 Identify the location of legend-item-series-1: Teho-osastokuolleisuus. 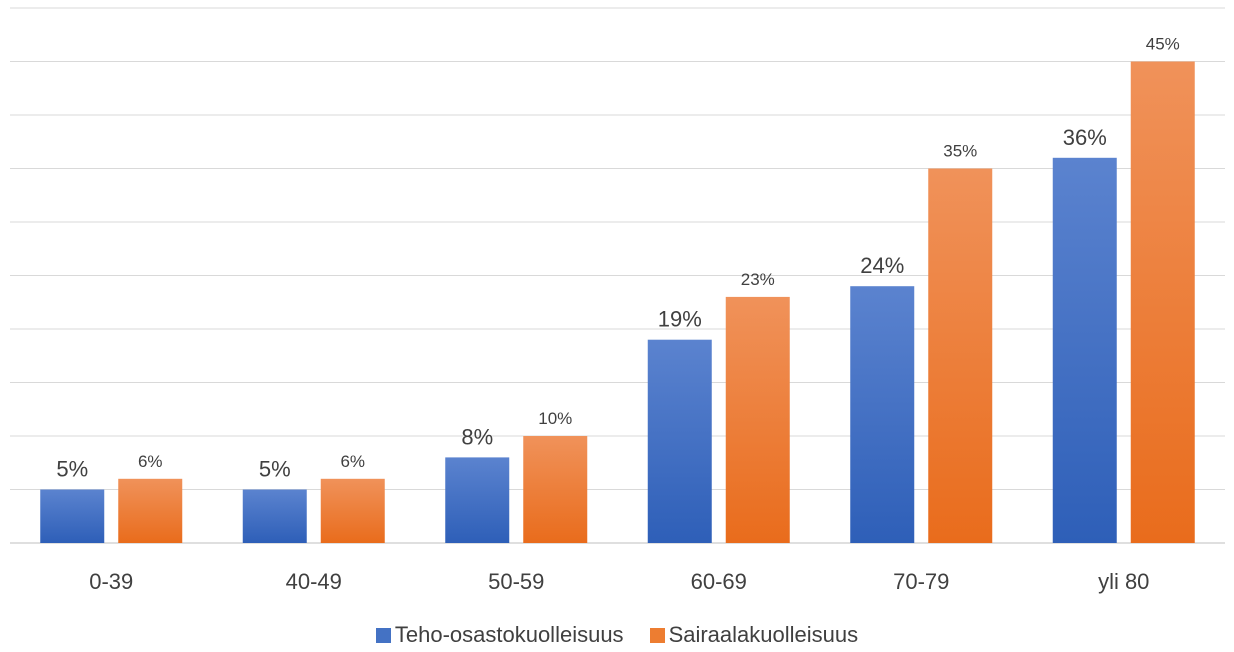
(499, 635).